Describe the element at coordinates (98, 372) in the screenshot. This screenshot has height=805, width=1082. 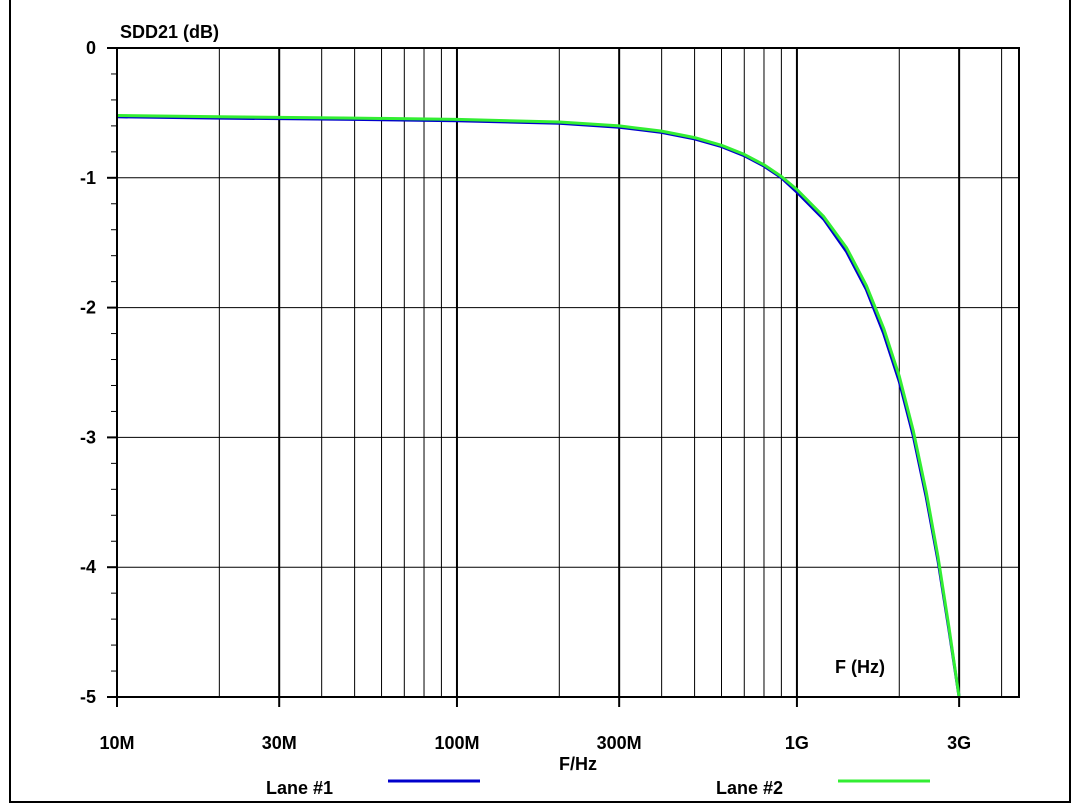
I see `y-ticks: 0 -1 -2 -3 -4 -5` at that location.